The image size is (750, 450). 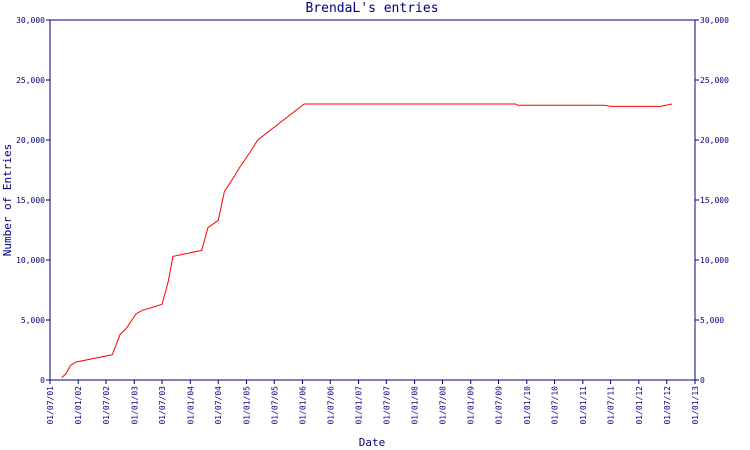 I want to click on y-tick-label: 20,000, so click(x=30, y=140).